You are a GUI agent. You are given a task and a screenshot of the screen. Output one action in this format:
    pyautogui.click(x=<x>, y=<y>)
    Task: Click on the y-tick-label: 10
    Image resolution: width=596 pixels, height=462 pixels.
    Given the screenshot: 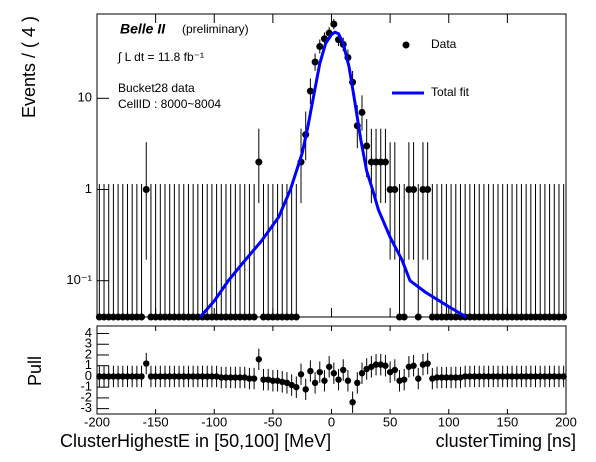 What is the action you would take?
    pyautogui.click(x=85, y=97)
    